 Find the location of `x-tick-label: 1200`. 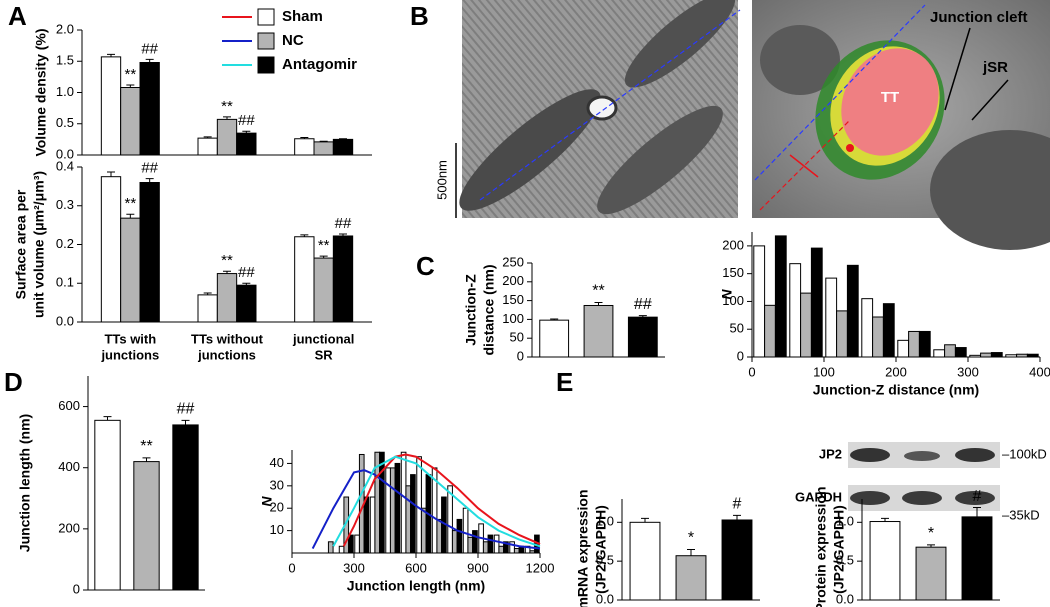

x-tick-label: 1200 is located at coordinates (540, 567).